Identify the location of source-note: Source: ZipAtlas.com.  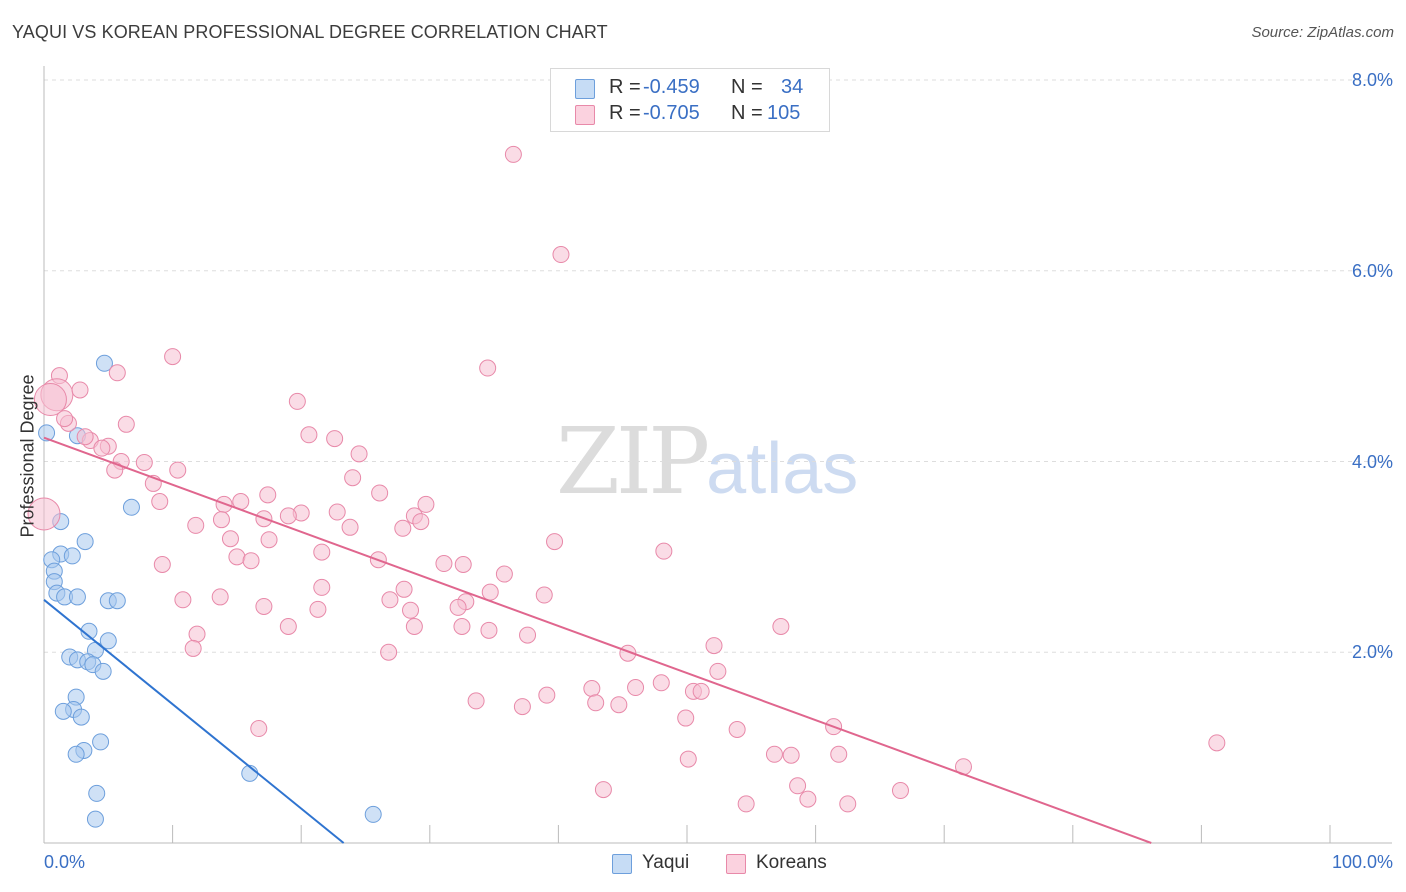
(1322, 32).